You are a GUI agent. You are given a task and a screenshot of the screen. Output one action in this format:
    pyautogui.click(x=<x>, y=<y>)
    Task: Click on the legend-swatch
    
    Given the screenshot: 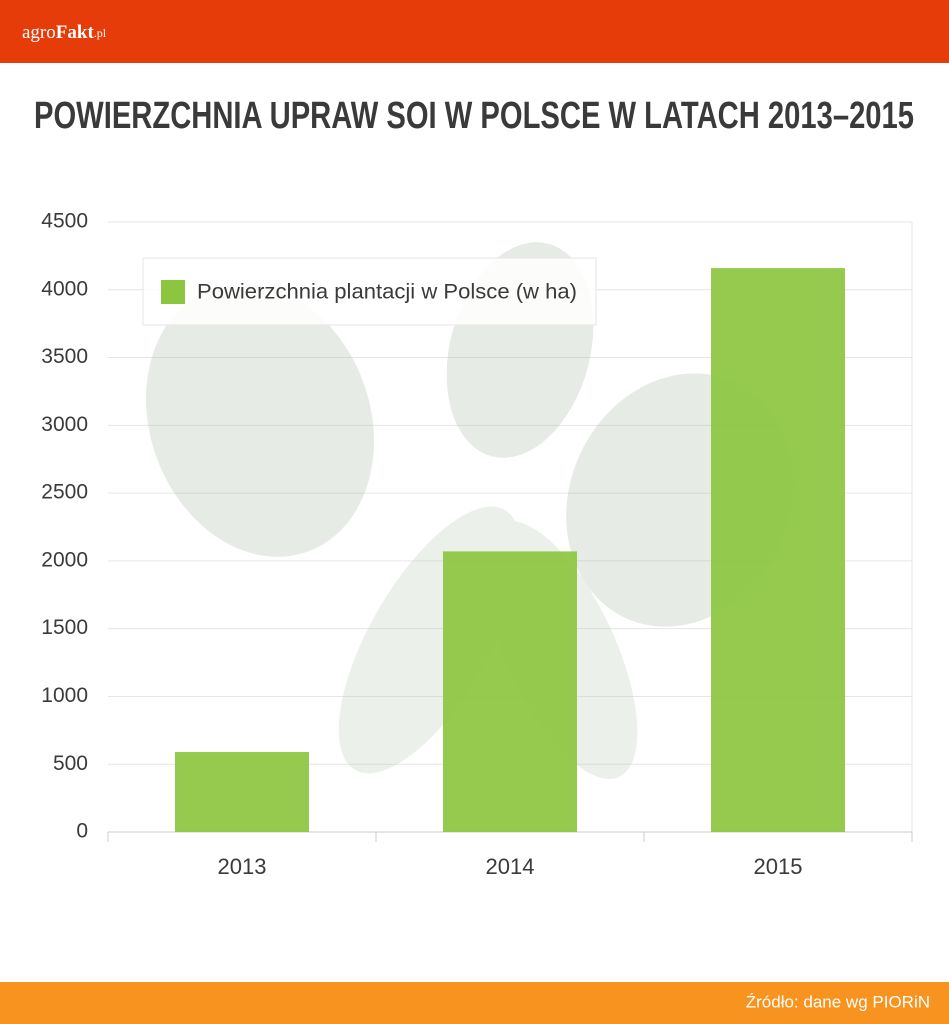 What is the action you would take?
    pyautogui.click(x=173, y=292)
    